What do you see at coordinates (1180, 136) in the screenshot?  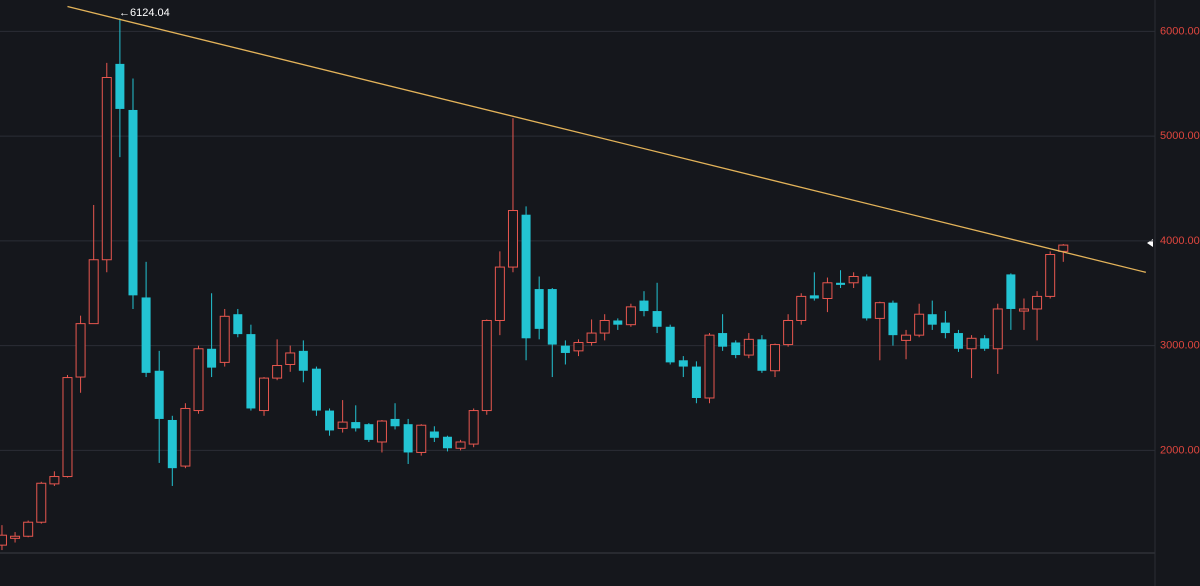 I see `y-tick-label: 5000.00` at bounding box center [1180, 136].